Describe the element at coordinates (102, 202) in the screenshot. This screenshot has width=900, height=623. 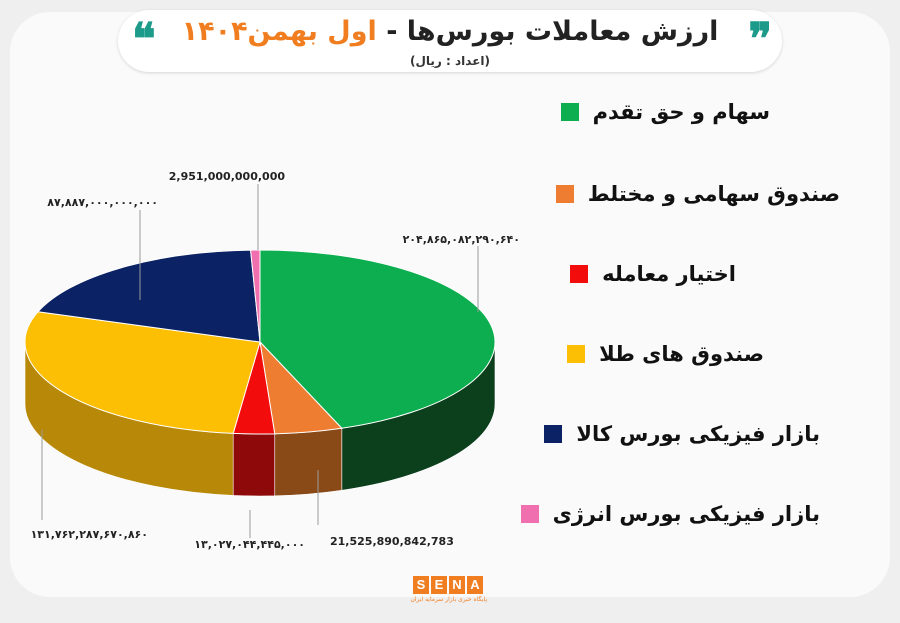
I see `data-label: ۸۷,۸۸۷,۰۰۰,۰۰۰,۰۰۰` at that location.